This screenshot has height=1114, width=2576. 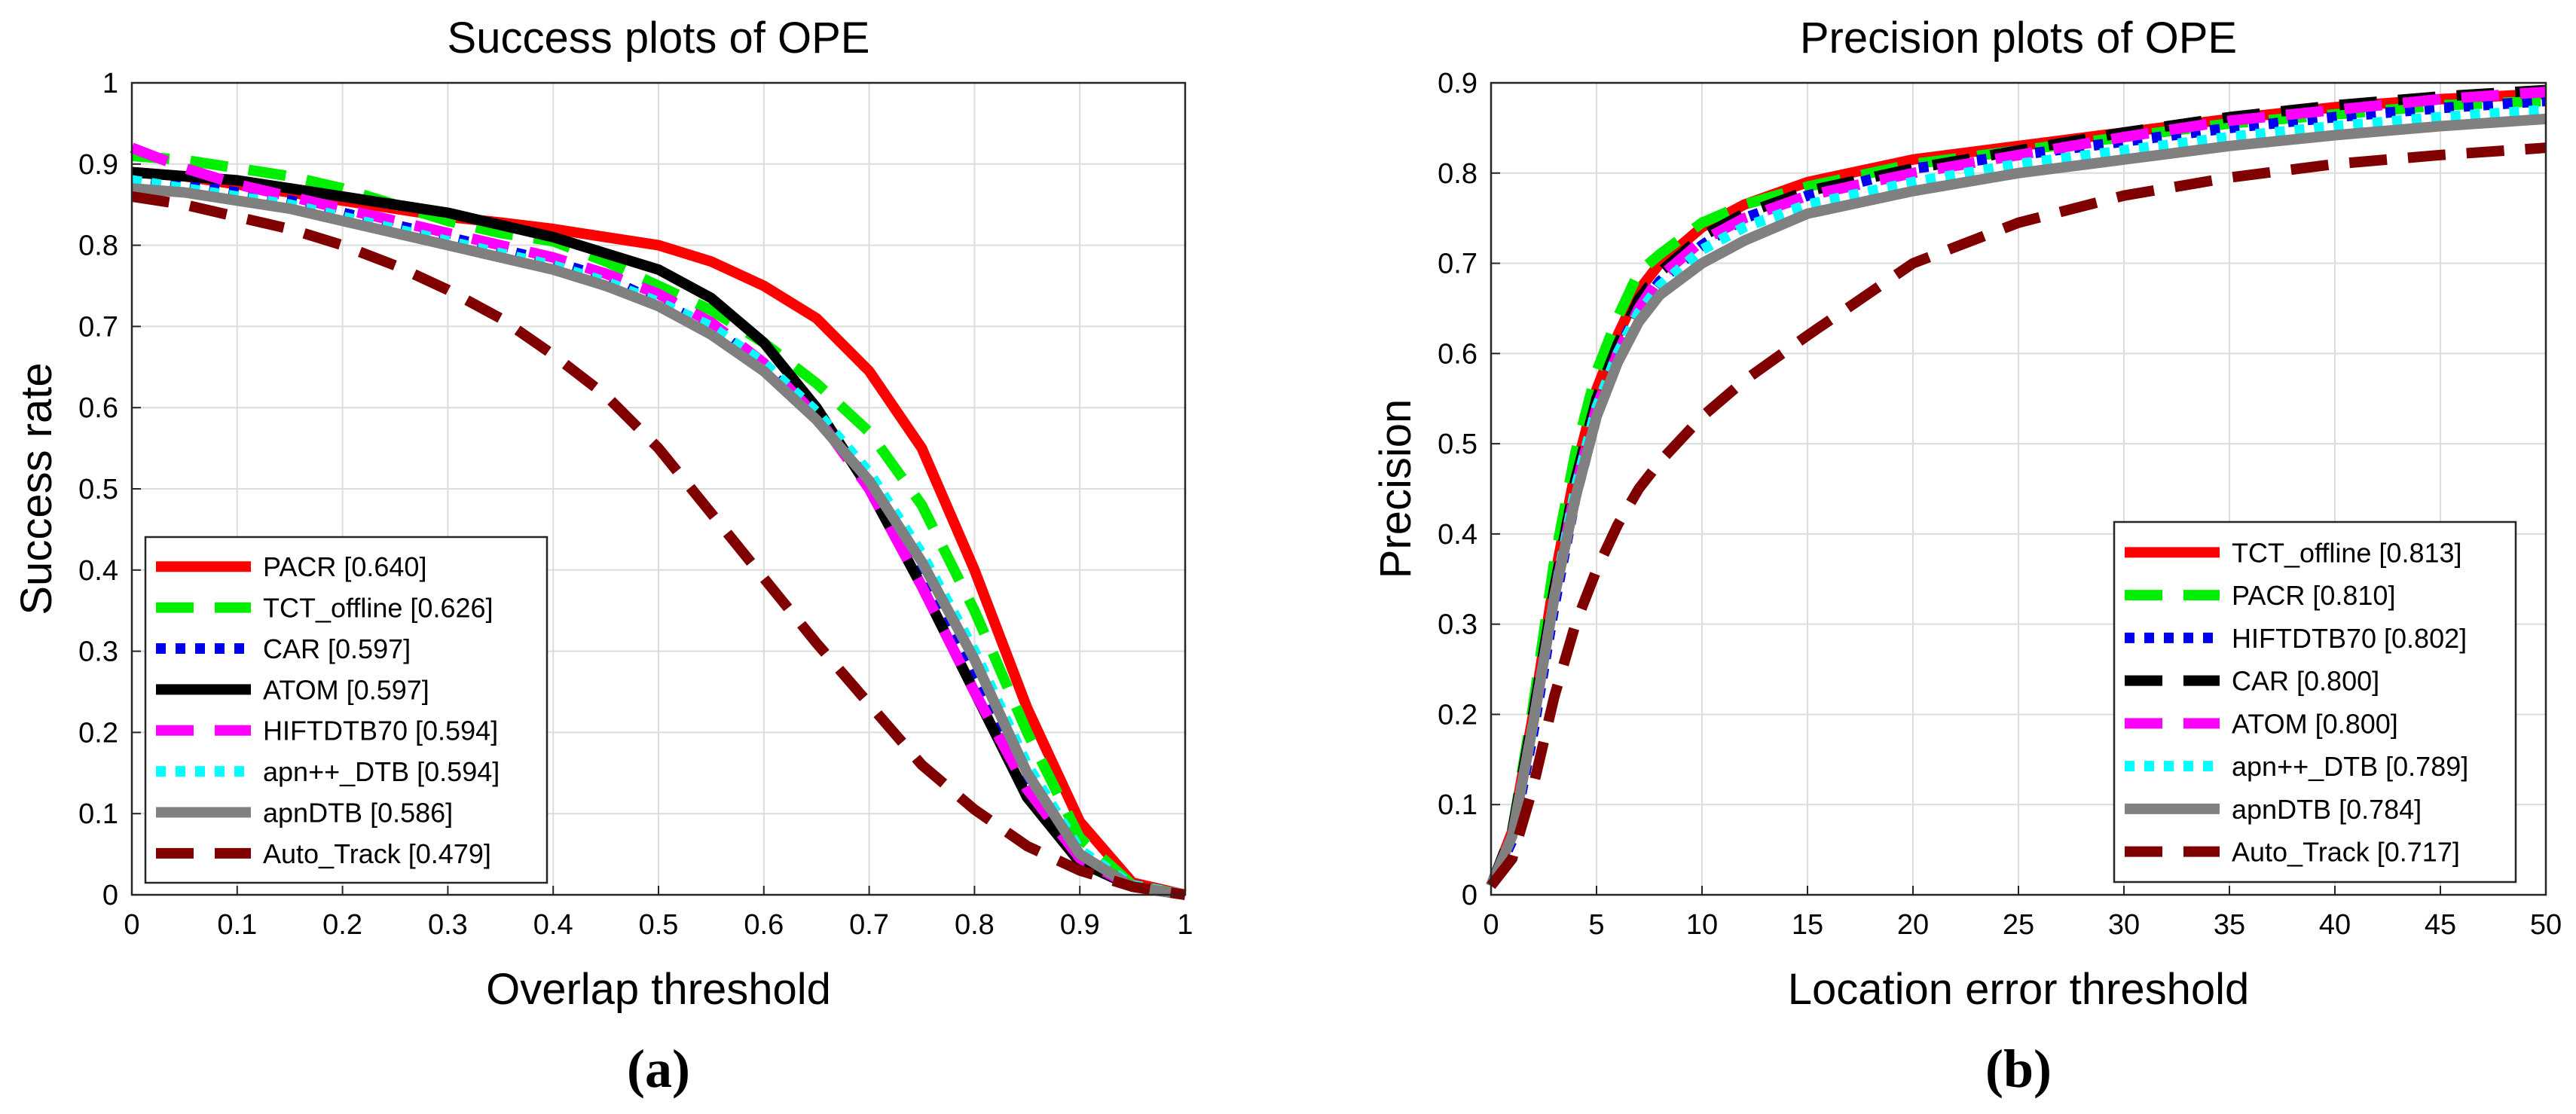 I want to click on y-tick-label: 0, so click(x=1469, y=895).